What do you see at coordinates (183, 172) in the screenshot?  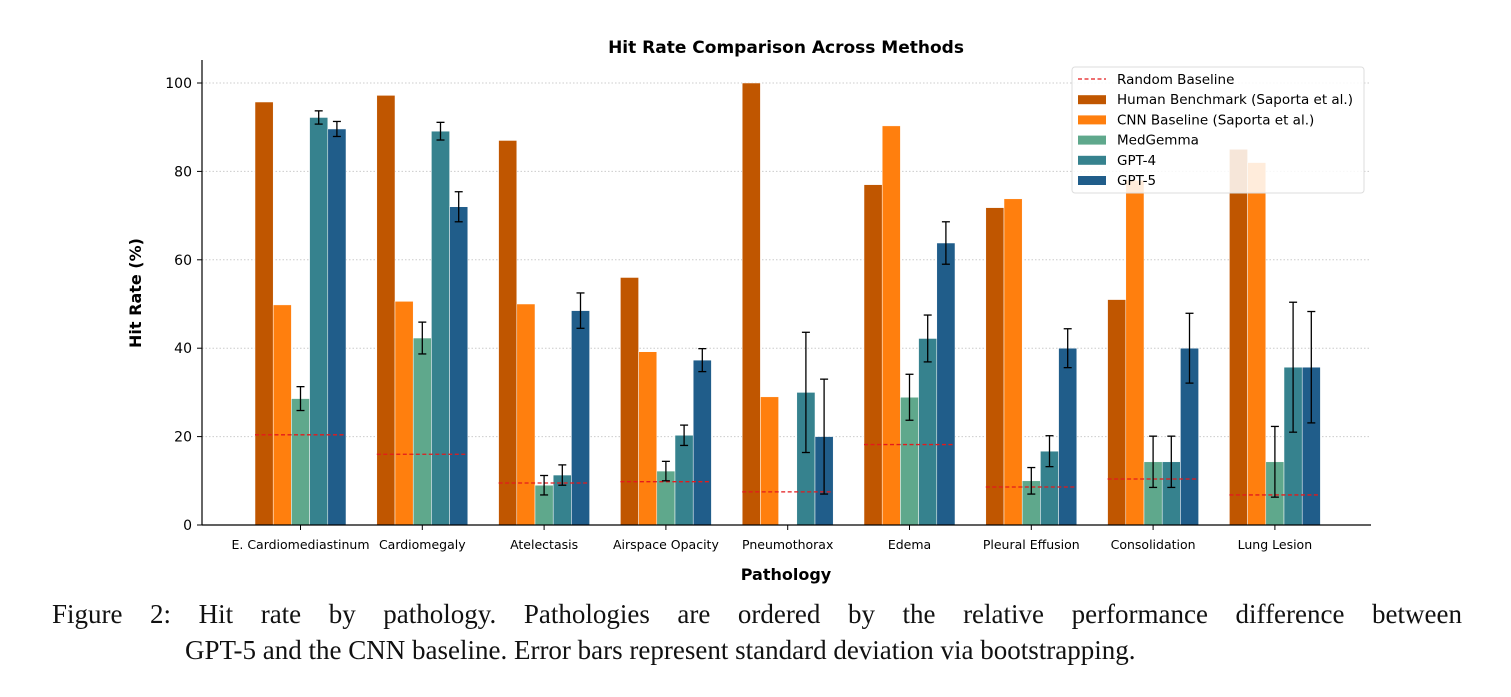 I see `y-tick-label: 80` at bounding box center [183, 172].